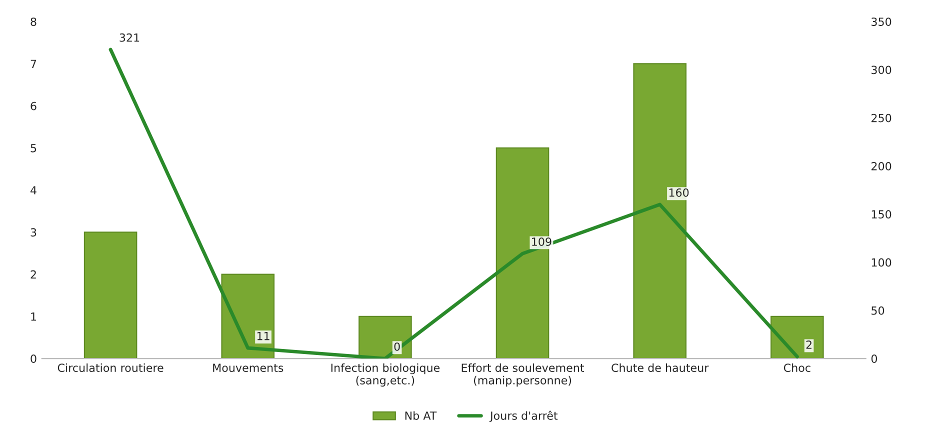 The height and width of the screenshot is (432, 931). What do you see at coordinates (797, 367) in the screenshot?
I see `x-tick-label: Choc` at bounding box center [797, 367].